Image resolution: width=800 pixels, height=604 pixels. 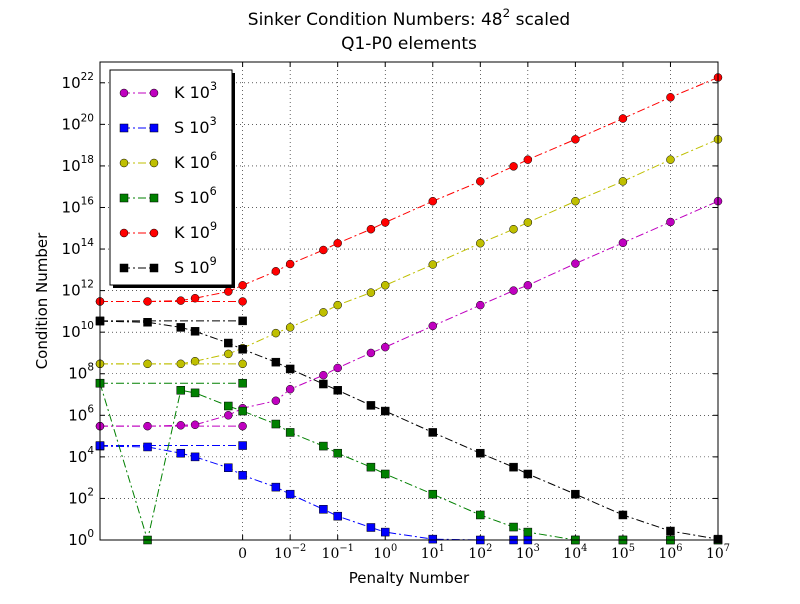 I want to click on legend-label: S 103, so click(x=195, y=126).